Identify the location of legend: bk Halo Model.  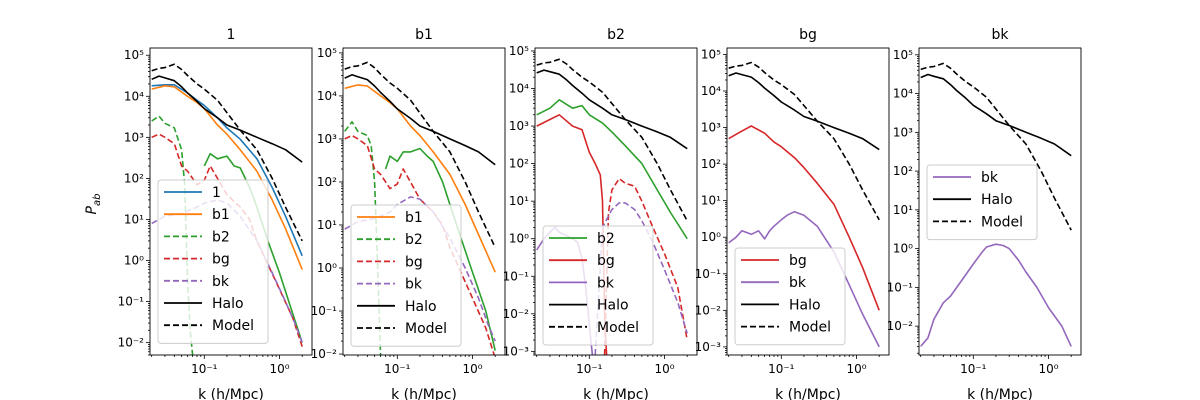
(982, 202).